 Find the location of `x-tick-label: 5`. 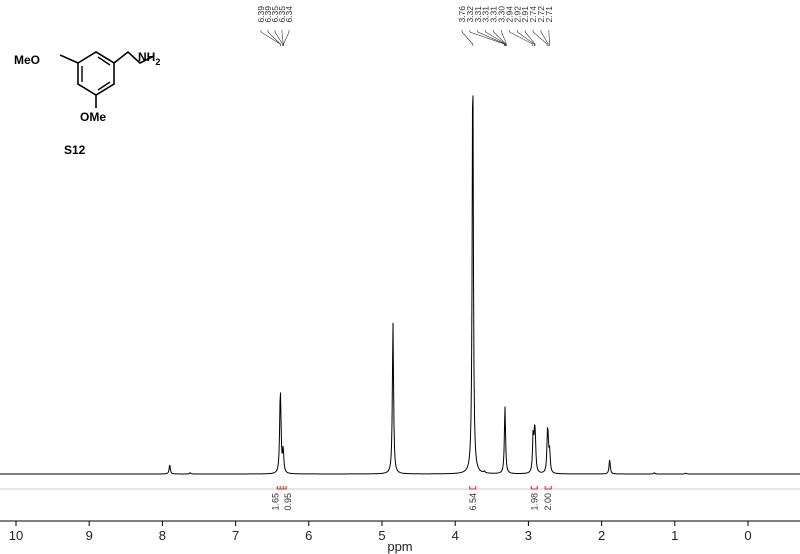

x-tick-label: 5 is located at coordinates (381, 535).